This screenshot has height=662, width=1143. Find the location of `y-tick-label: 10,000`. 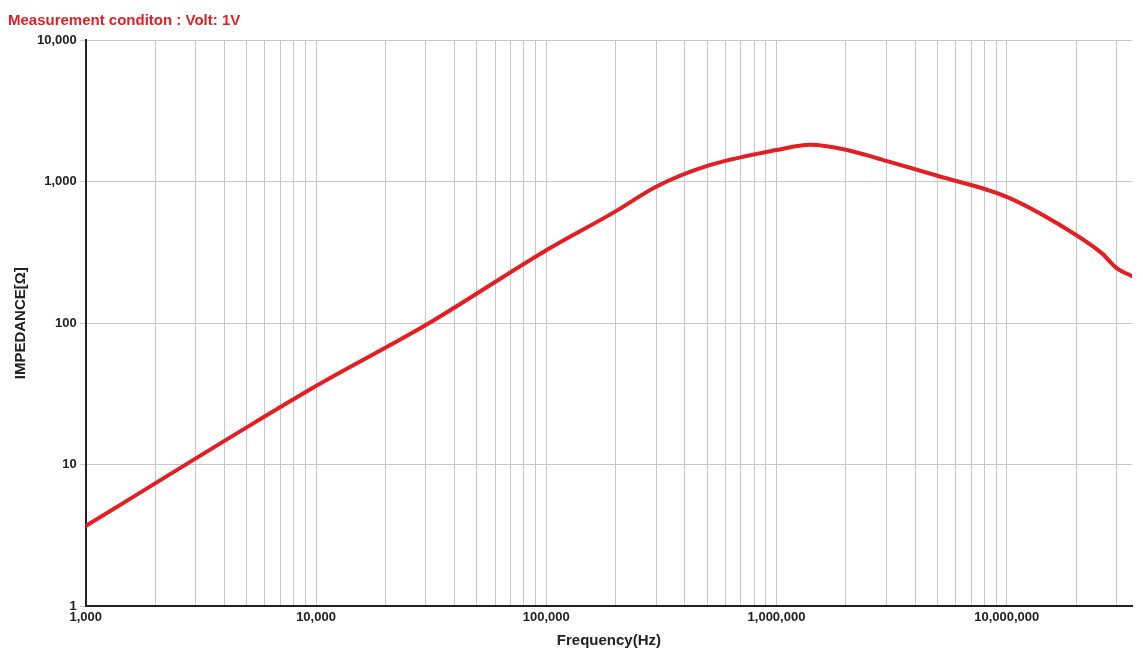

y-tick-label: 10,000 is located at coordinates (57, 39).